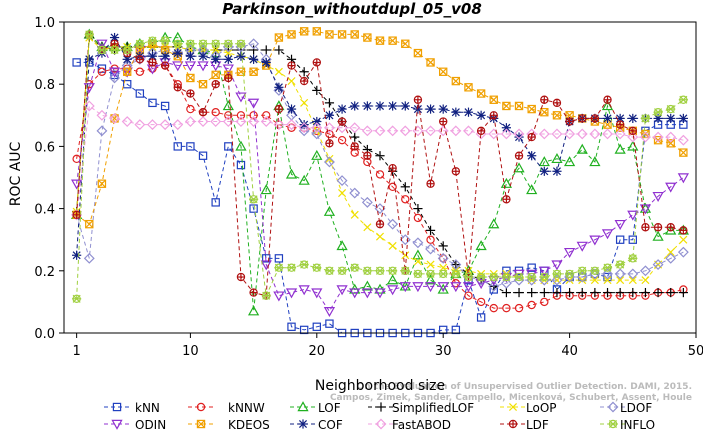 Image resolution: width=703 pixels, height=434 pixels. What do you see at coordinates (44, 210) in the screenshot?
I see `y-tick-label: 0.4` at bounding box center [44, 210].